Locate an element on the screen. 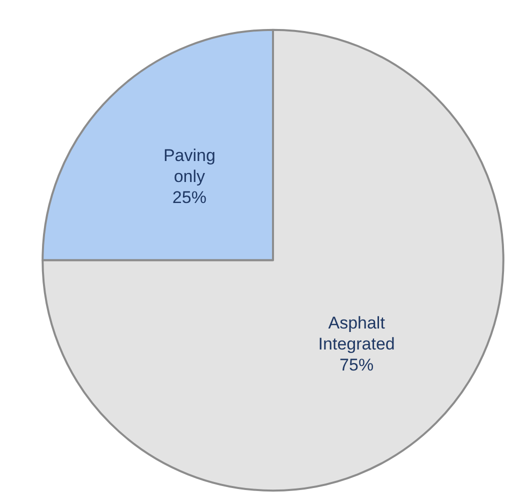 The height and width of the screenshot is (501, 517). slice-label: Asphalt Integrated is located at coordinates (356, 333).